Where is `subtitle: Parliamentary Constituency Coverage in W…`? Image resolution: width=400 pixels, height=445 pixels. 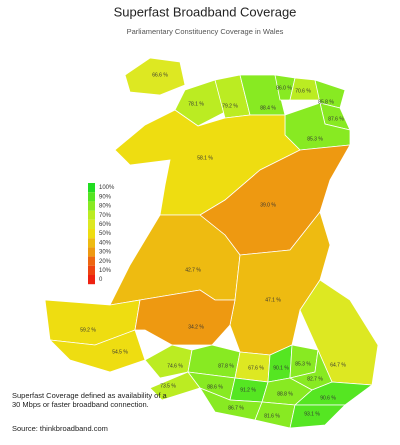
subtitle: Parliamentary Constituency Coverage in W… is located at coordinates (205, 31).